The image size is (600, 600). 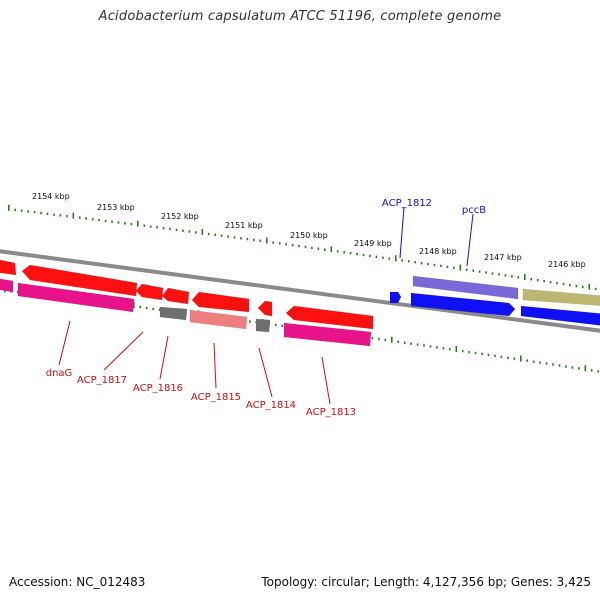 What do you see at coordinates (300, 294) in the screenshot?
I see `forward-strand-outer` at bounding box center [300, 294].